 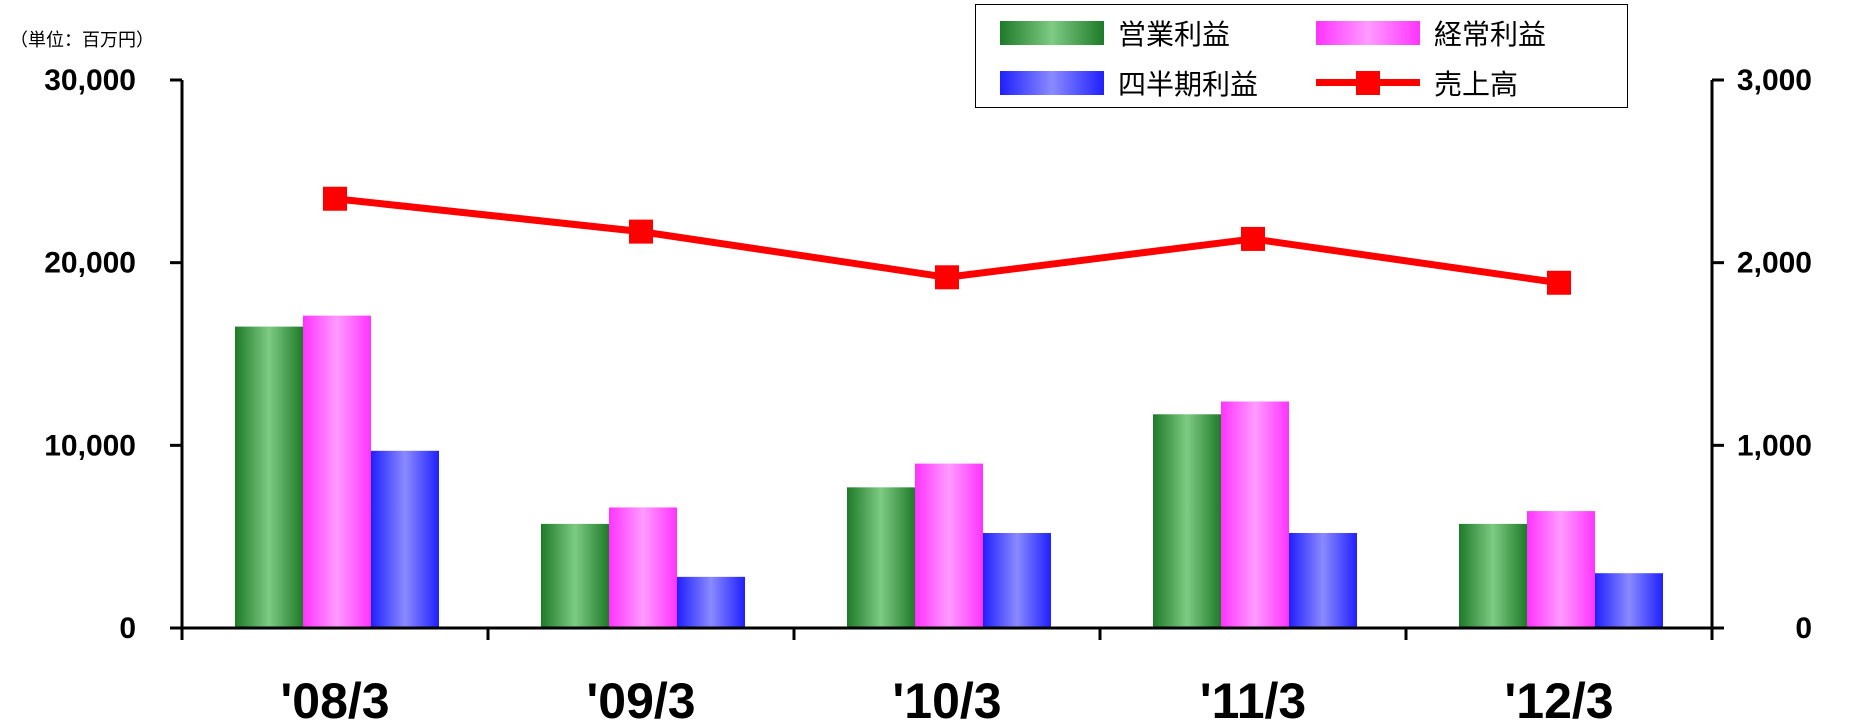 I want to click on legend-swatch-magenta, so click(x=1368, y=33).